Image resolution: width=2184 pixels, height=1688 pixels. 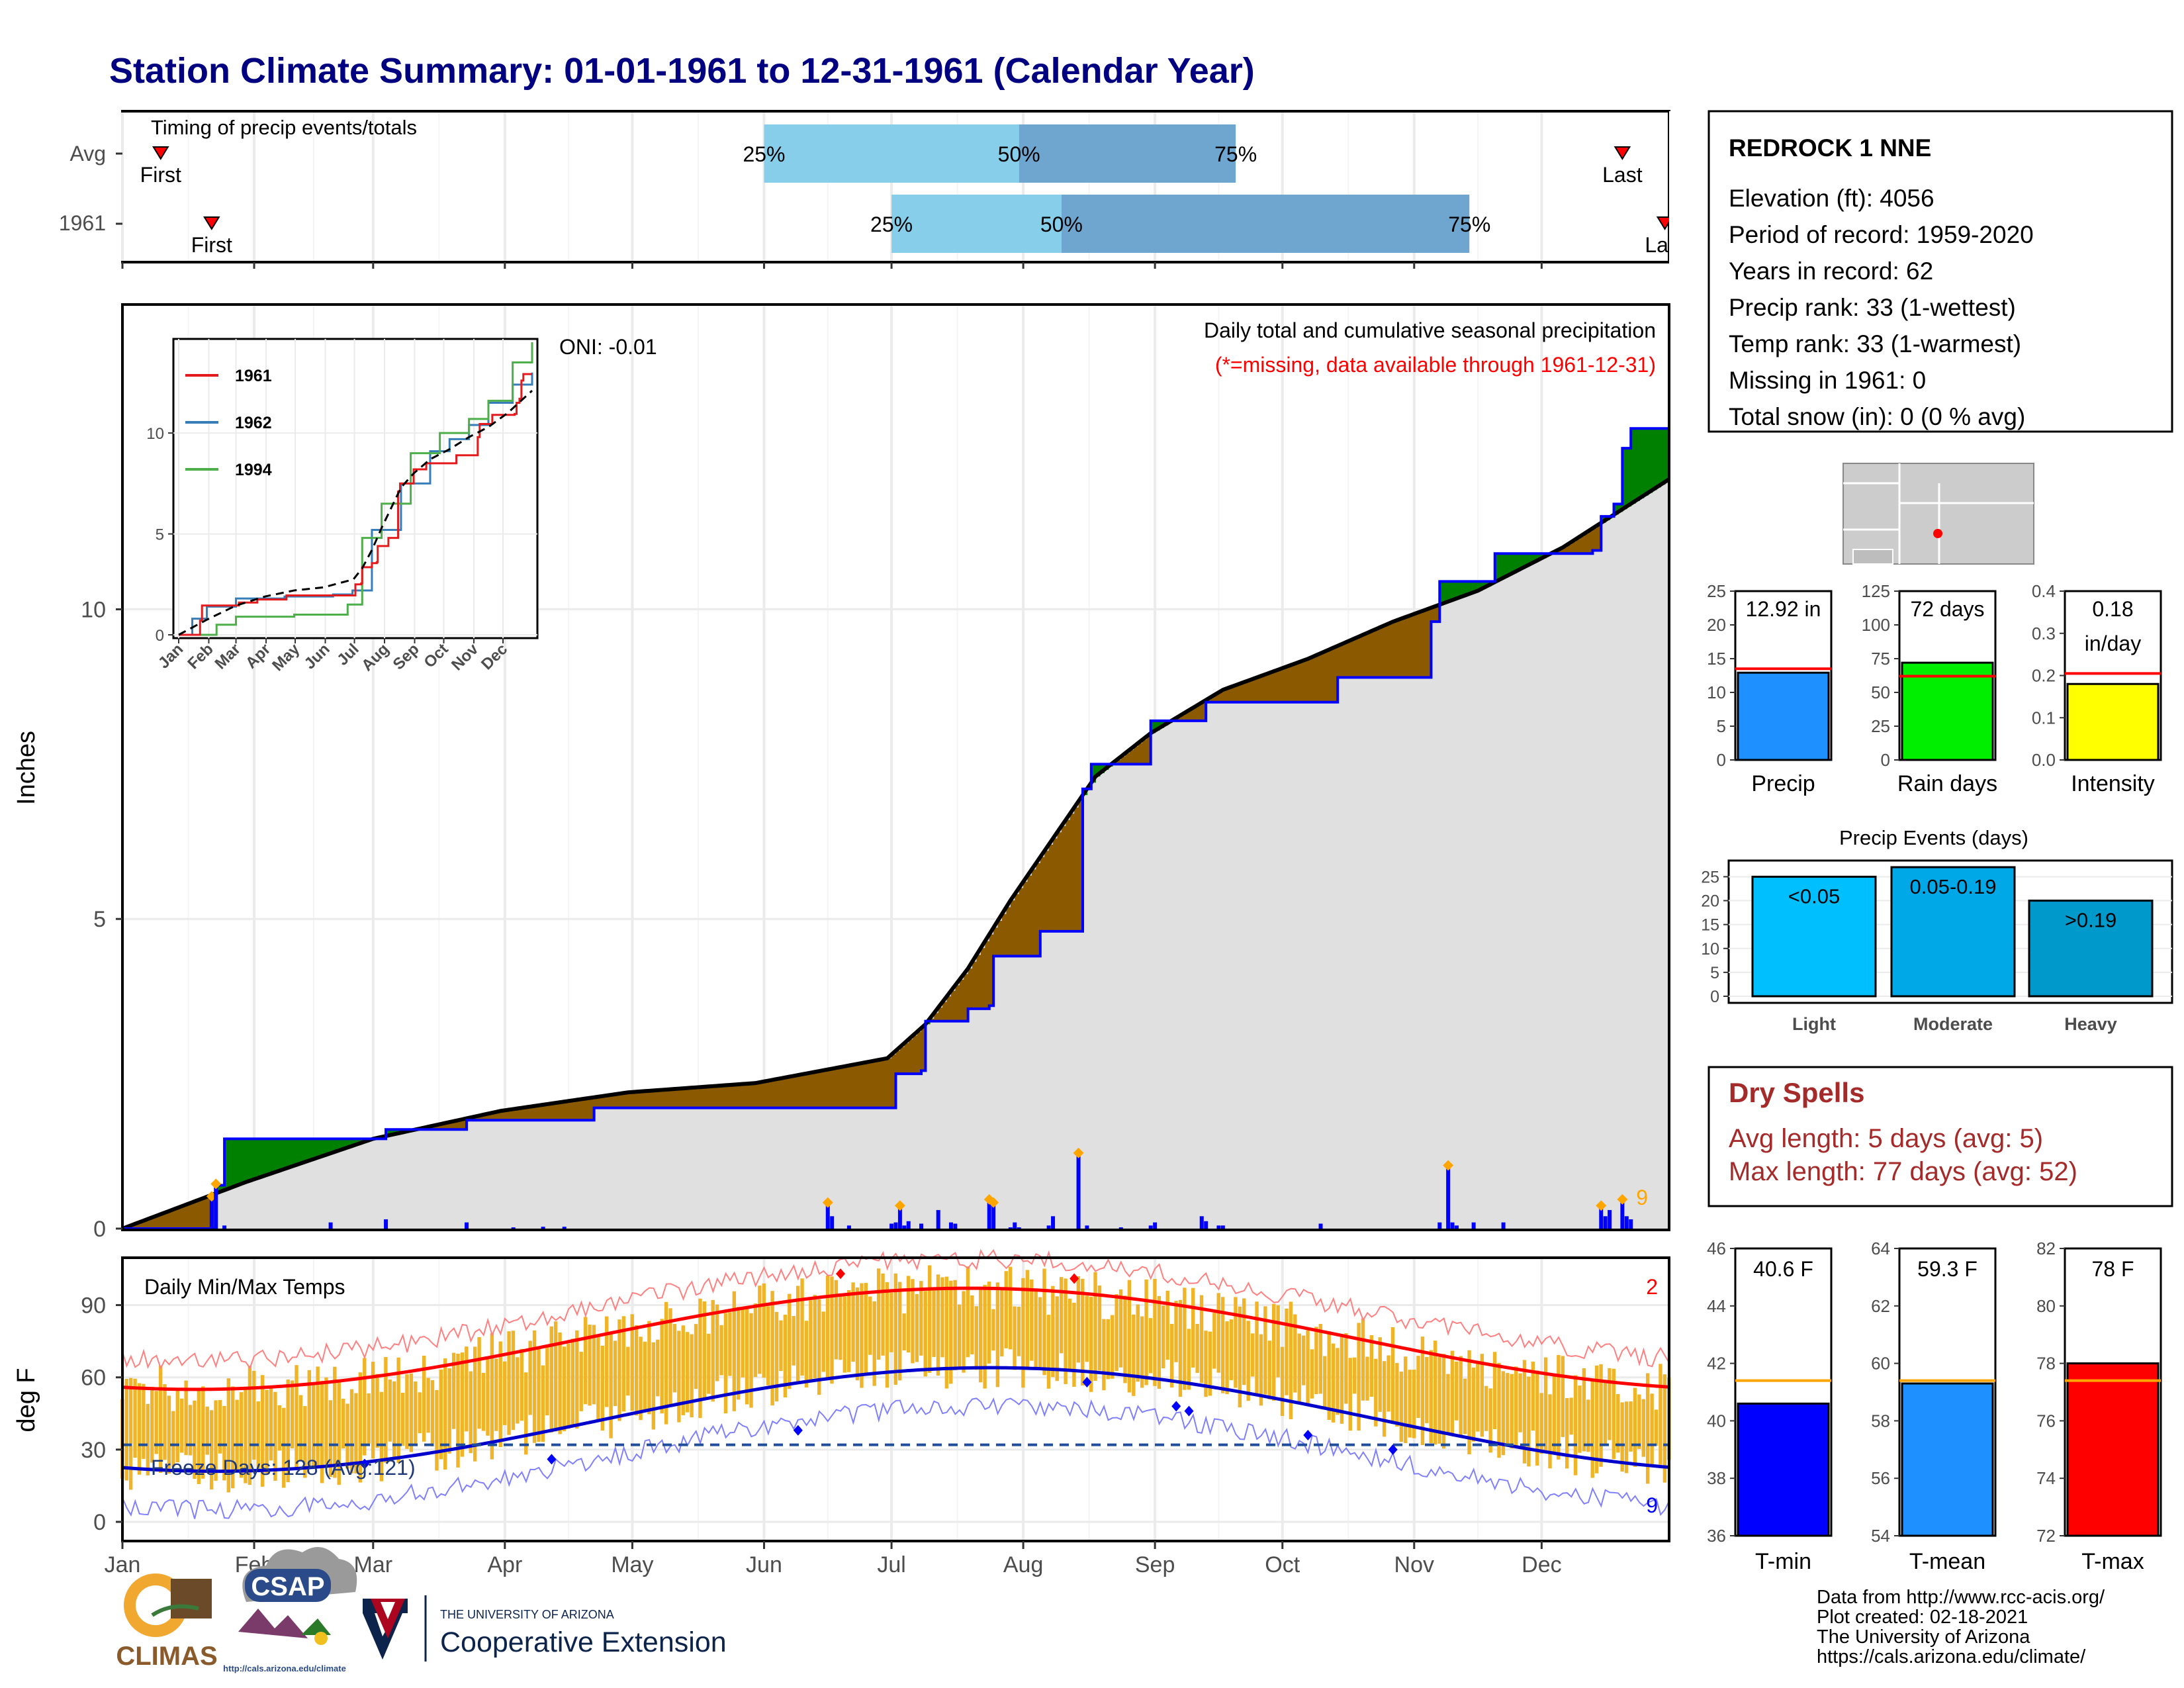 What do you see at coordinates (892, 153) in the screenshot?
I see `avg-quartile-25-50-bar` at bounding box center [892, 153].